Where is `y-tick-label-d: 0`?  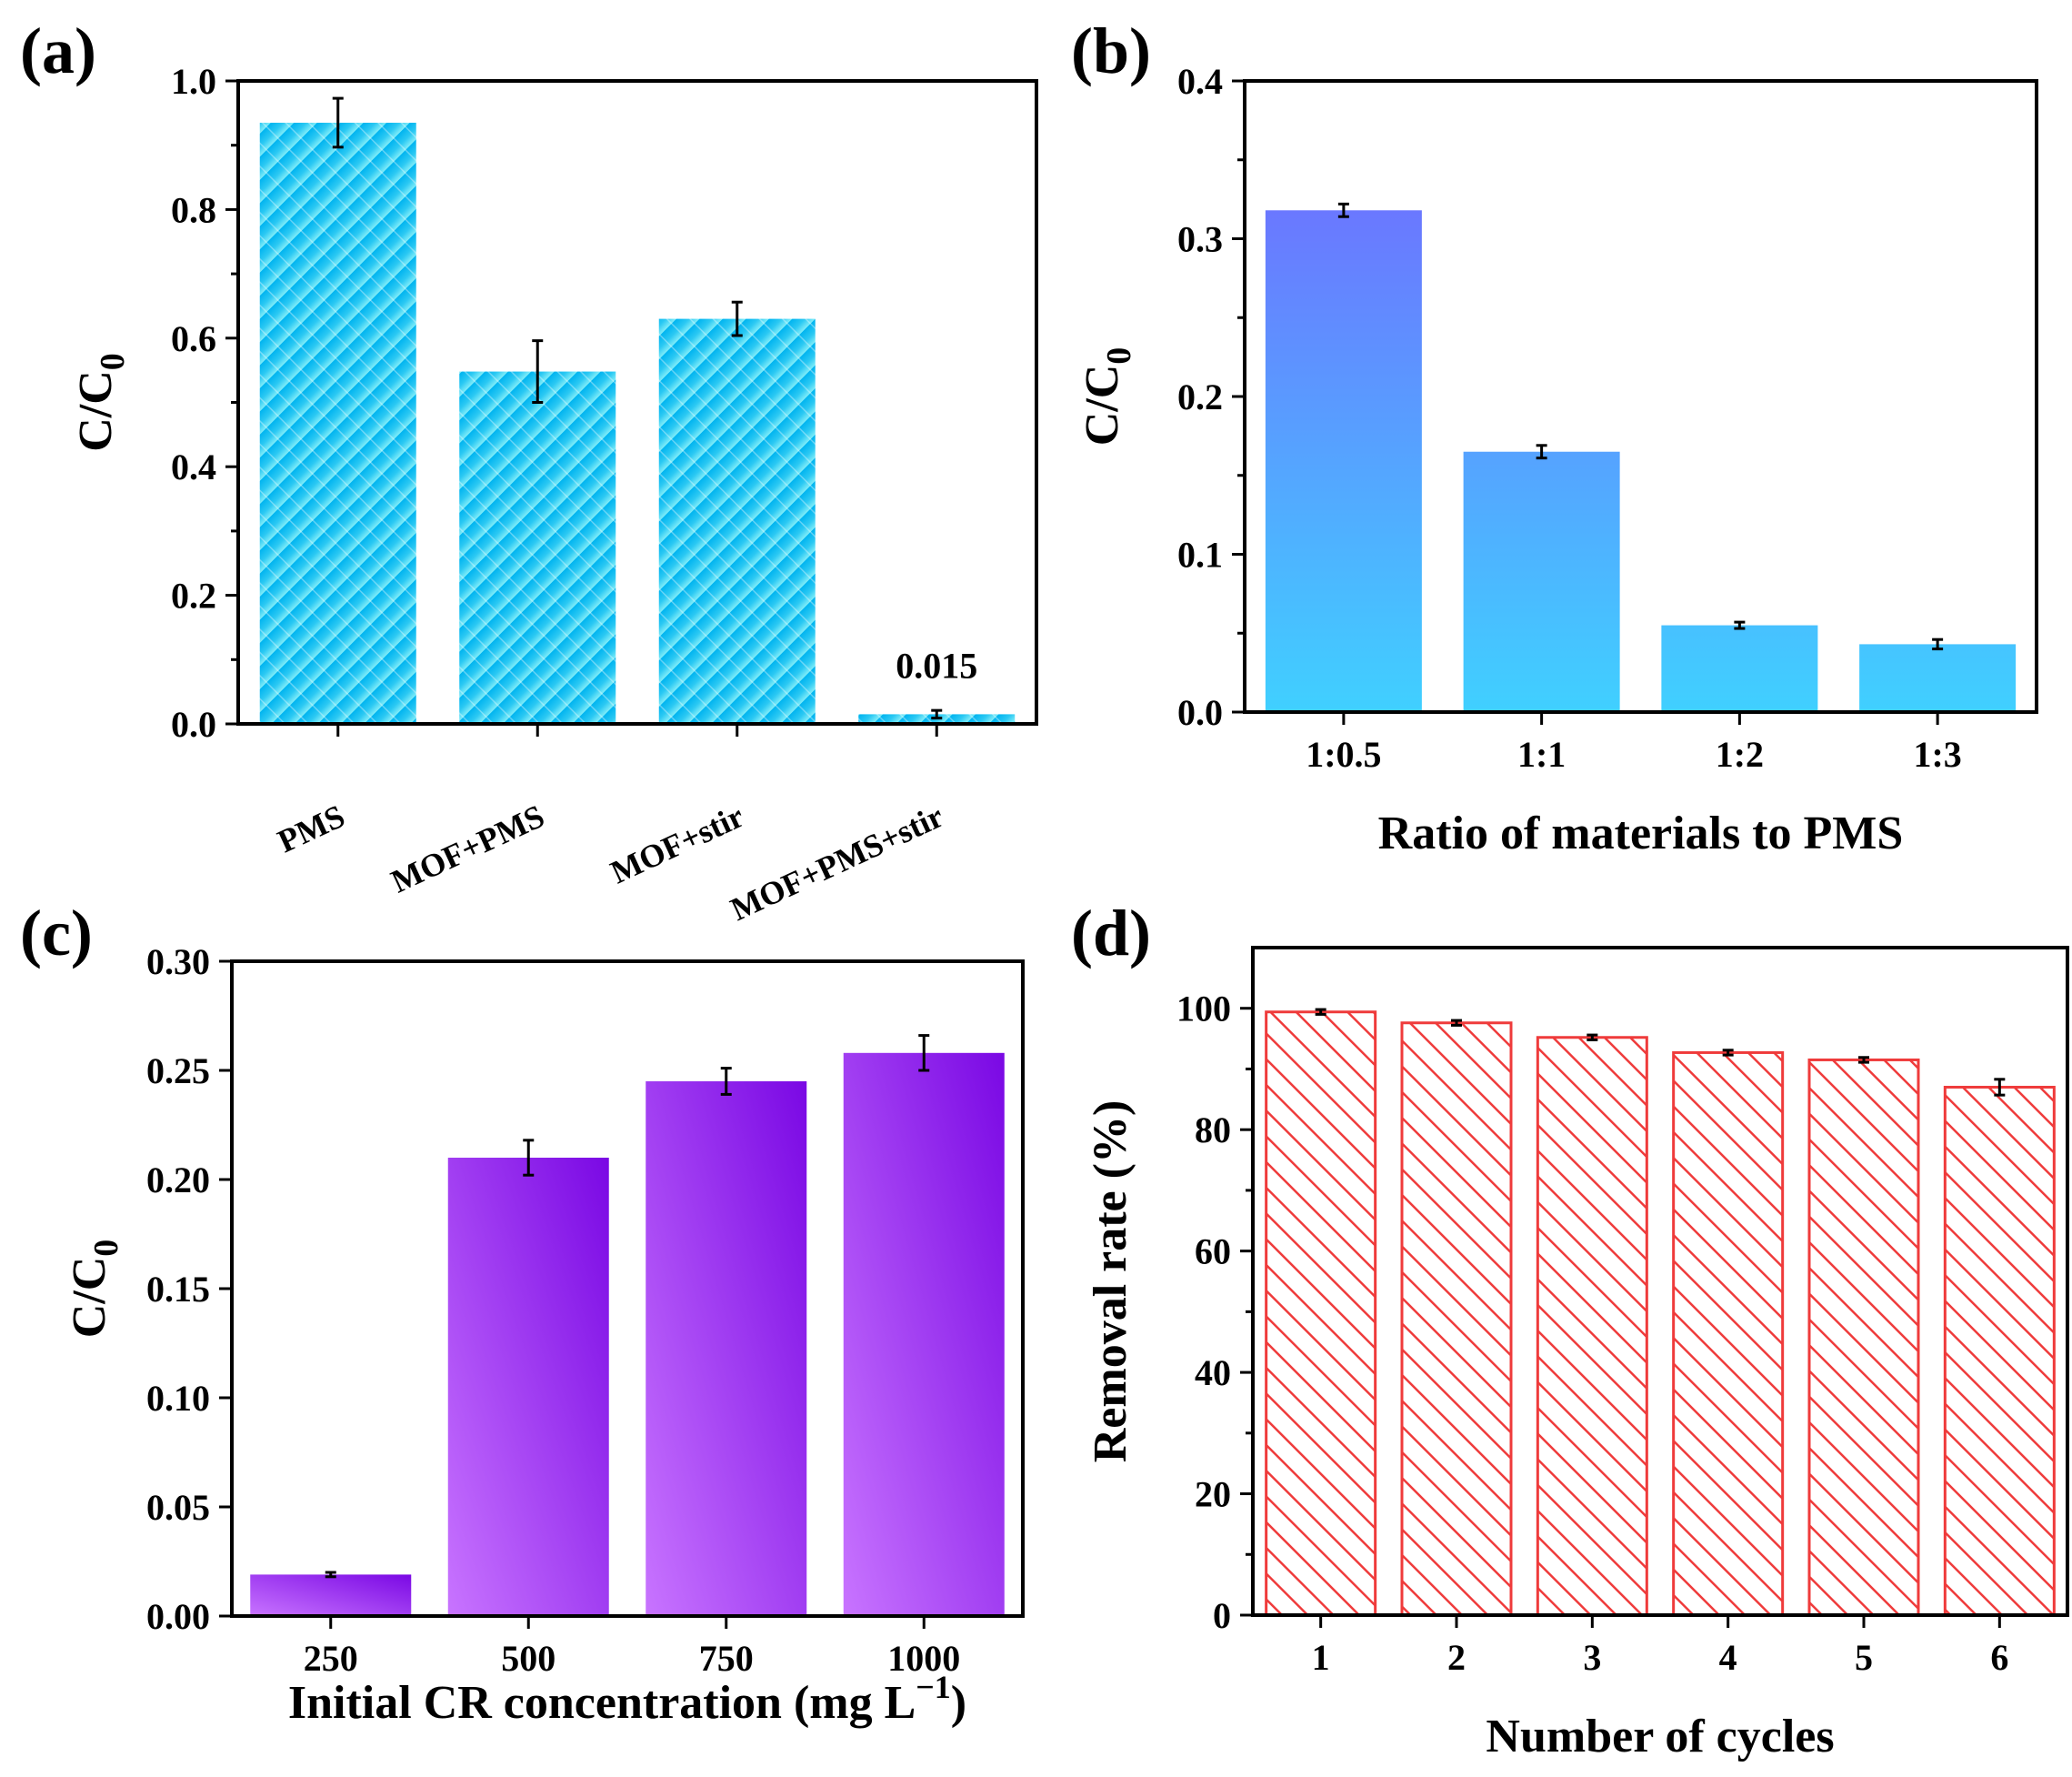 y-tick-label-d: 0 is located at coordinates (1222, 1615).